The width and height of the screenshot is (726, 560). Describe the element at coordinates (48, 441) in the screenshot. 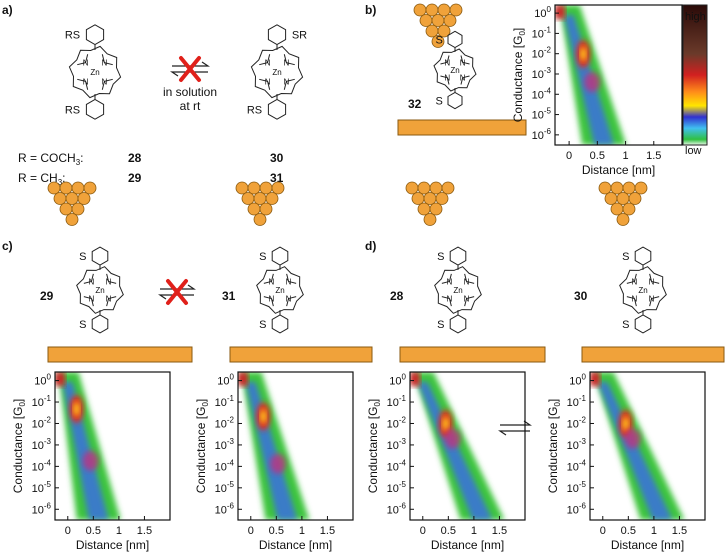

I see `tick-exponent: -3` at that location.